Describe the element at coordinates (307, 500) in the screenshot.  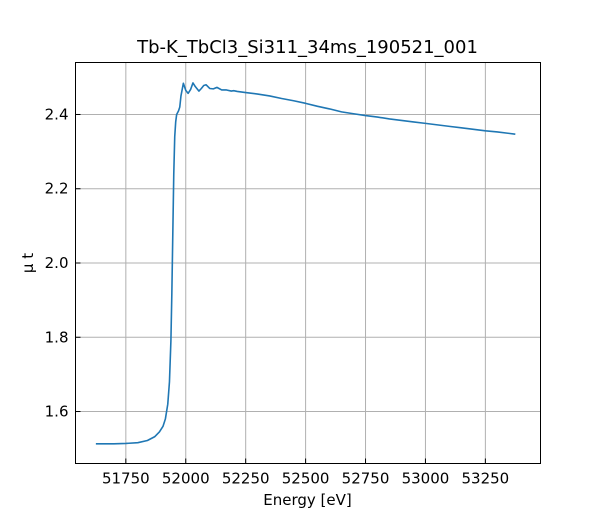
I see `x-axis-label: Energy [eV]` at that location.